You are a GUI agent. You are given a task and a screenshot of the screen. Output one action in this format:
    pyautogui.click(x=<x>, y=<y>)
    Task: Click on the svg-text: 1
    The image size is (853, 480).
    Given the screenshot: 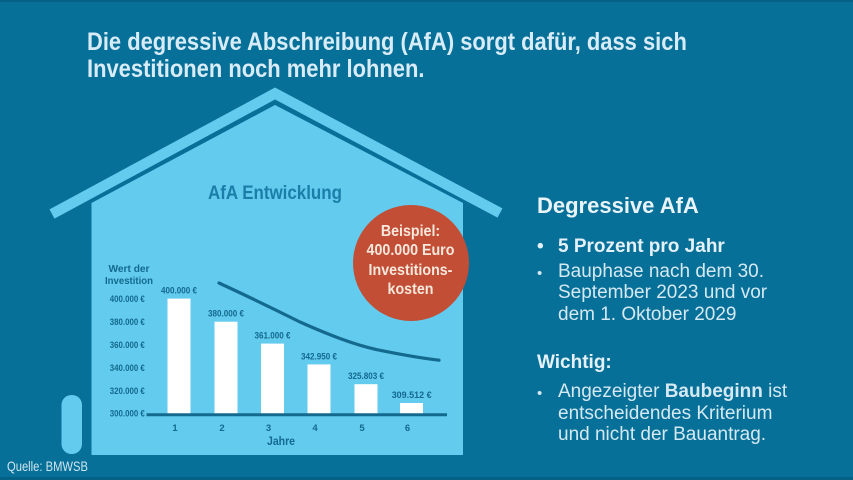 What is the action you would take?
    pyautogui.click(x=175, y=428)
    